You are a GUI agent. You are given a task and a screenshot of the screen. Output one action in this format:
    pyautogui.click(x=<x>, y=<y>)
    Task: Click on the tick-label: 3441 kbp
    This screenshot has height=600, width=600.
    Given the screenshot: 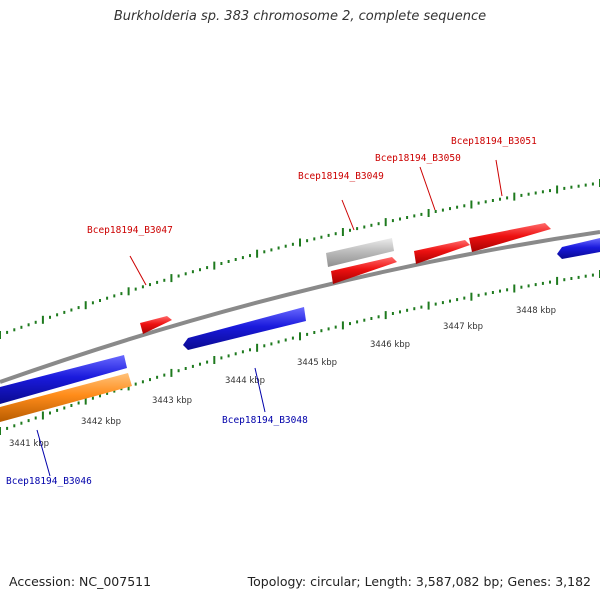 What is the action you would take?
    pyautogui.click(x=29, y=444)
    